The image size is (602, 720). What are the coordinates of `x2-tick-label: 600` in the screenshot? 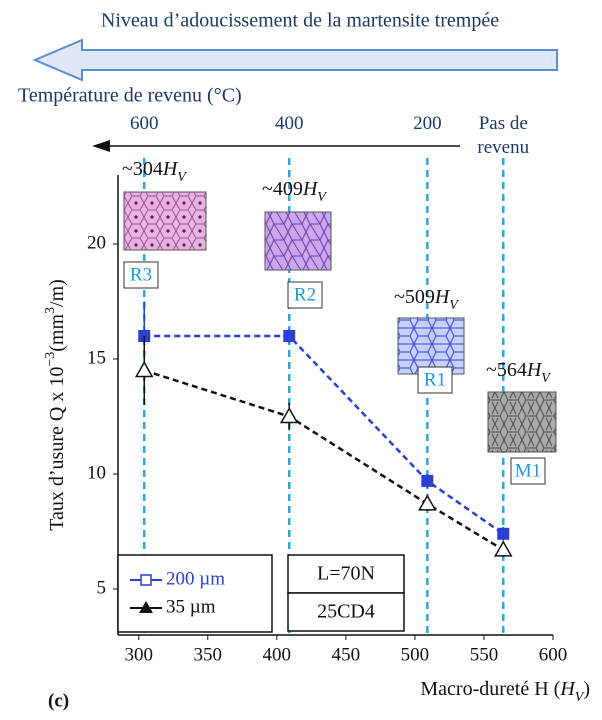 It's located at (144, 123).